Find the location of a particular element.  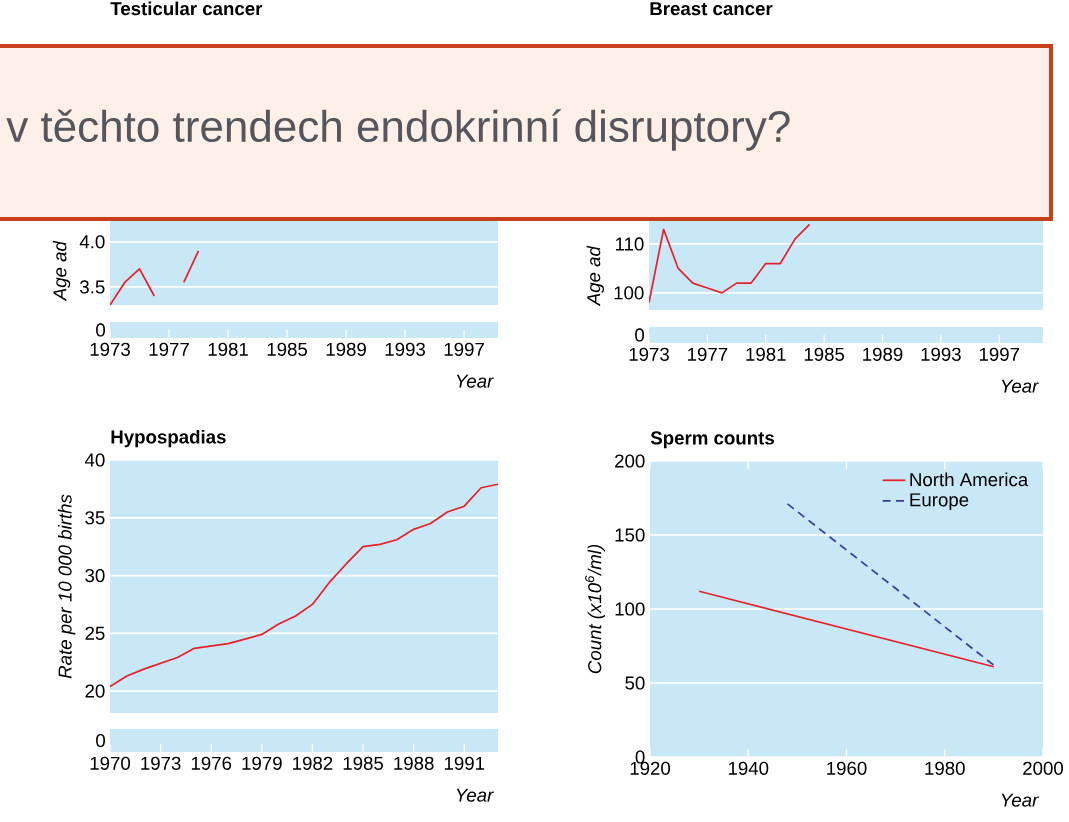

x-tick-label: 1940 is located at coordinates (748, 768).